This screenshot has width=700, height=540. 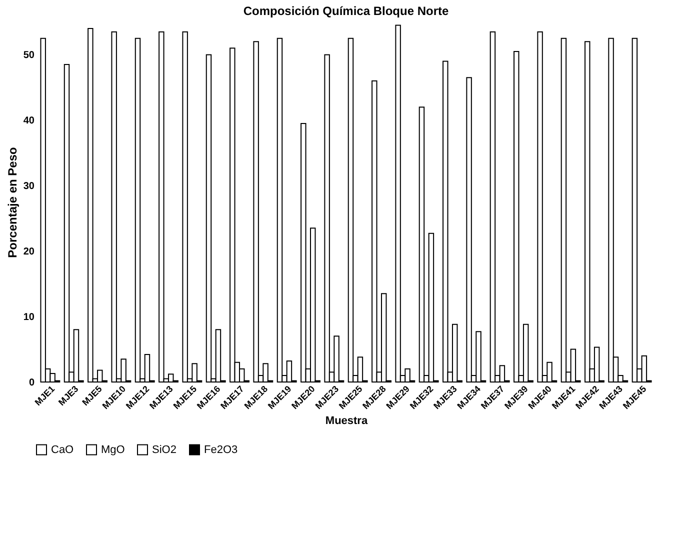 What do you see at coordinates (346, 11) in the screenshot?
I see `chart-title: Composición Química Bloque Norte` at bounding box center [346, 11].